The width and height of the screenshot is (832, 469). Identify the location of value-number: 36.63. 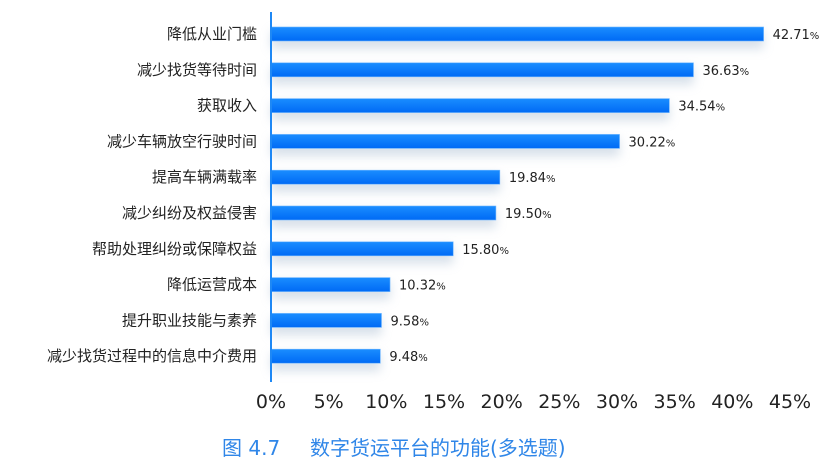
(720, 71).